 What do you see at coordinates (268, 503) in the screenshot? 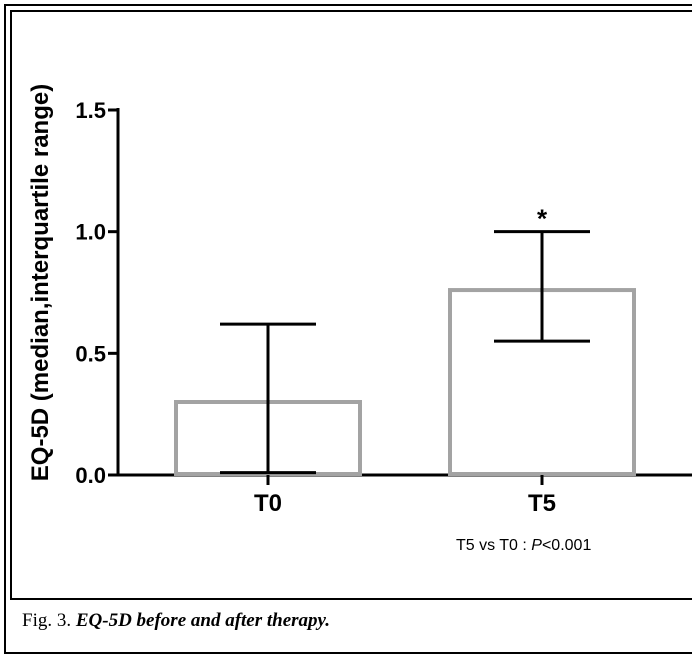
I see `x-tick-label-t0: T0` at bounding box center [268, 503].